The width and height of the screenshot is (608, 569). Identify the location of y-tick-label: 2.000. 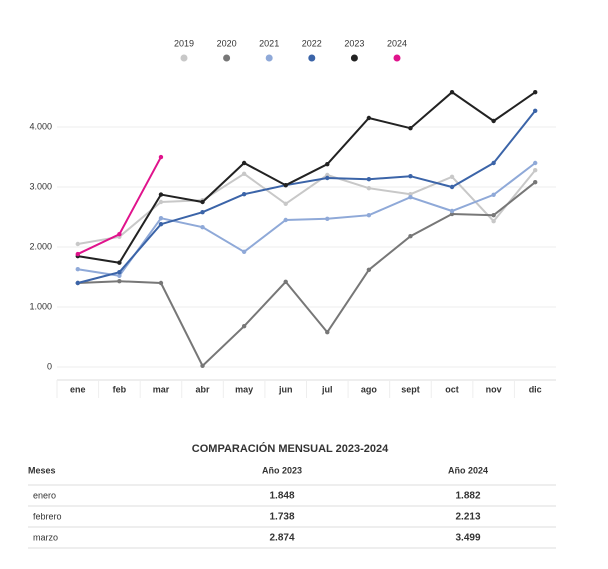
(40, 246).